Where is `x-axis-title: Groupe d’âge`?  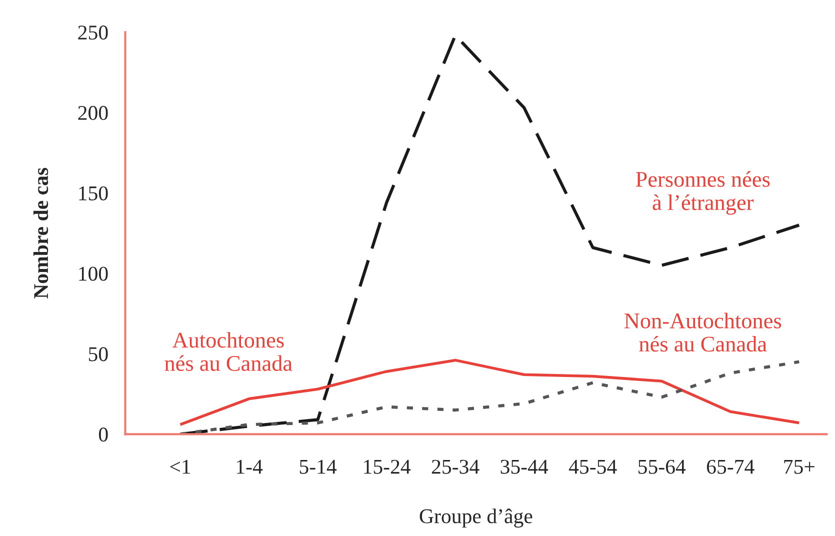
x-axis-title: Groupe d’âge is located at coordinates (476, 518).